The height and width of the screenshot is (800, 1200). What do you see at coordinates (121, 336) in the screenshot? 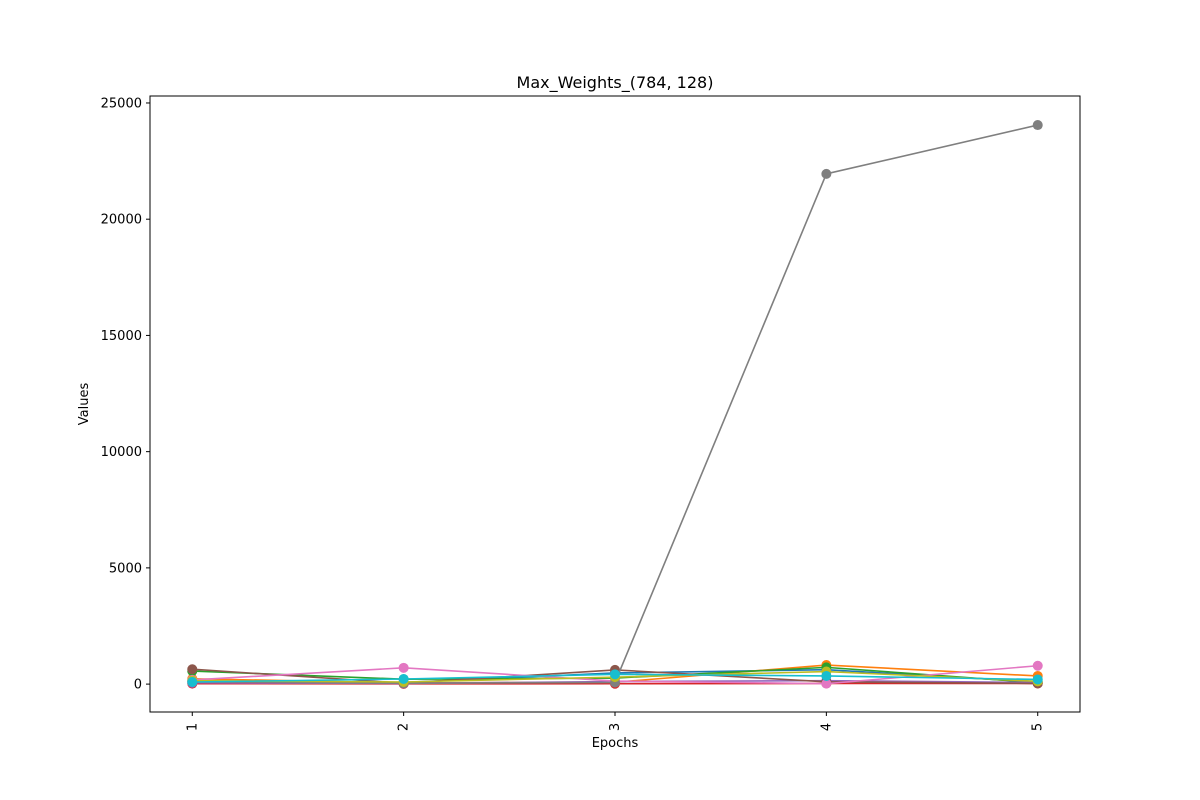
I see `y-tick-label: 15000` at bounding box center [121, 336].